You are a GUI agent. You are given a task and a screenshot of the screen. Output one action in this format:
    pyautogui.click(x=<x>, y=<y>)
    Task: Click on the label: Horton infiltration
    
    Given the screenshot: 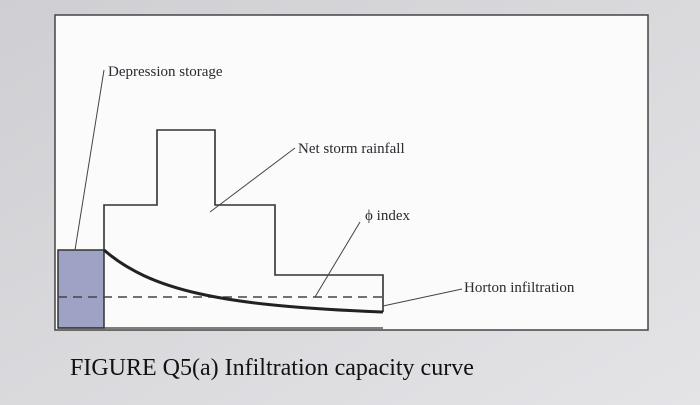 What is the action you would take?
    pyautogui.click(x=519, y=288)
    